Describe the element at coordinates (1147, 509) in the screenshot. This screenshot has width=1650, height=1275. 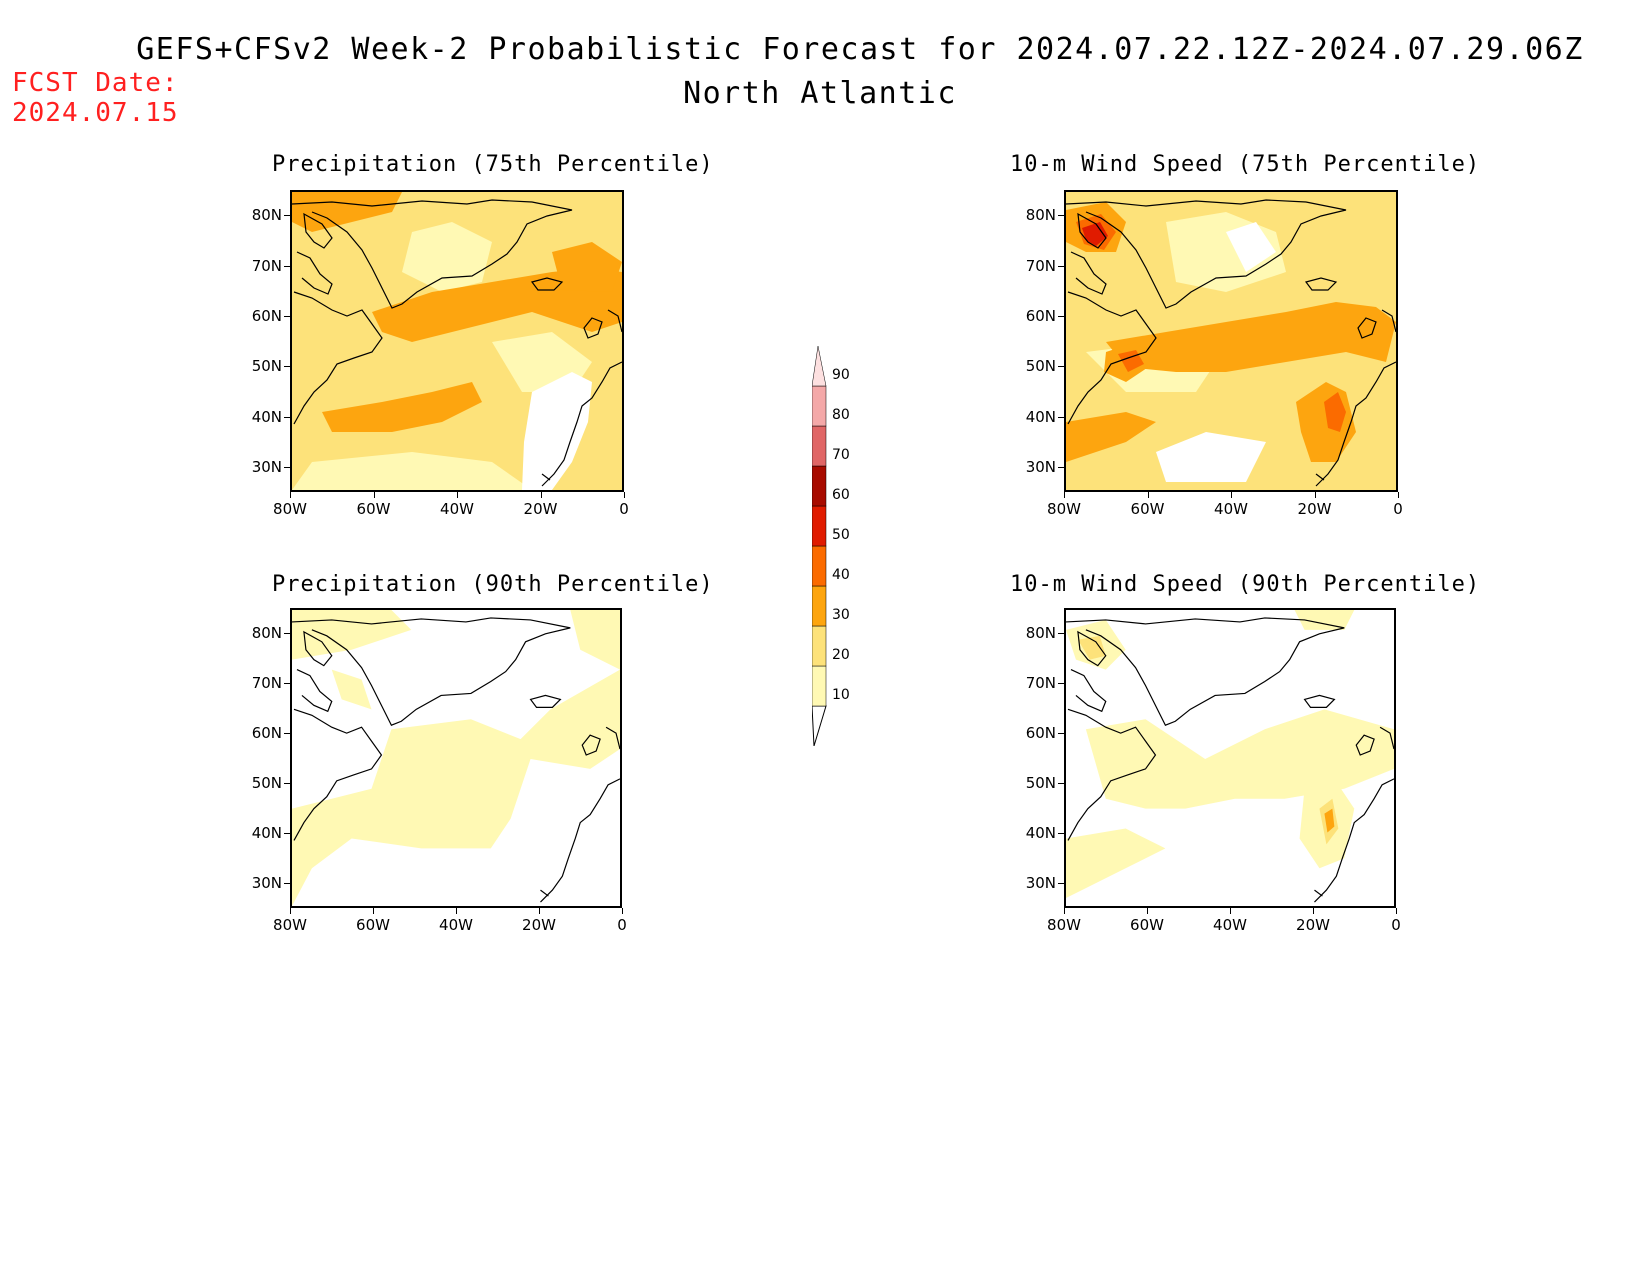
I see `lon-tick-label: 60W` at that location.